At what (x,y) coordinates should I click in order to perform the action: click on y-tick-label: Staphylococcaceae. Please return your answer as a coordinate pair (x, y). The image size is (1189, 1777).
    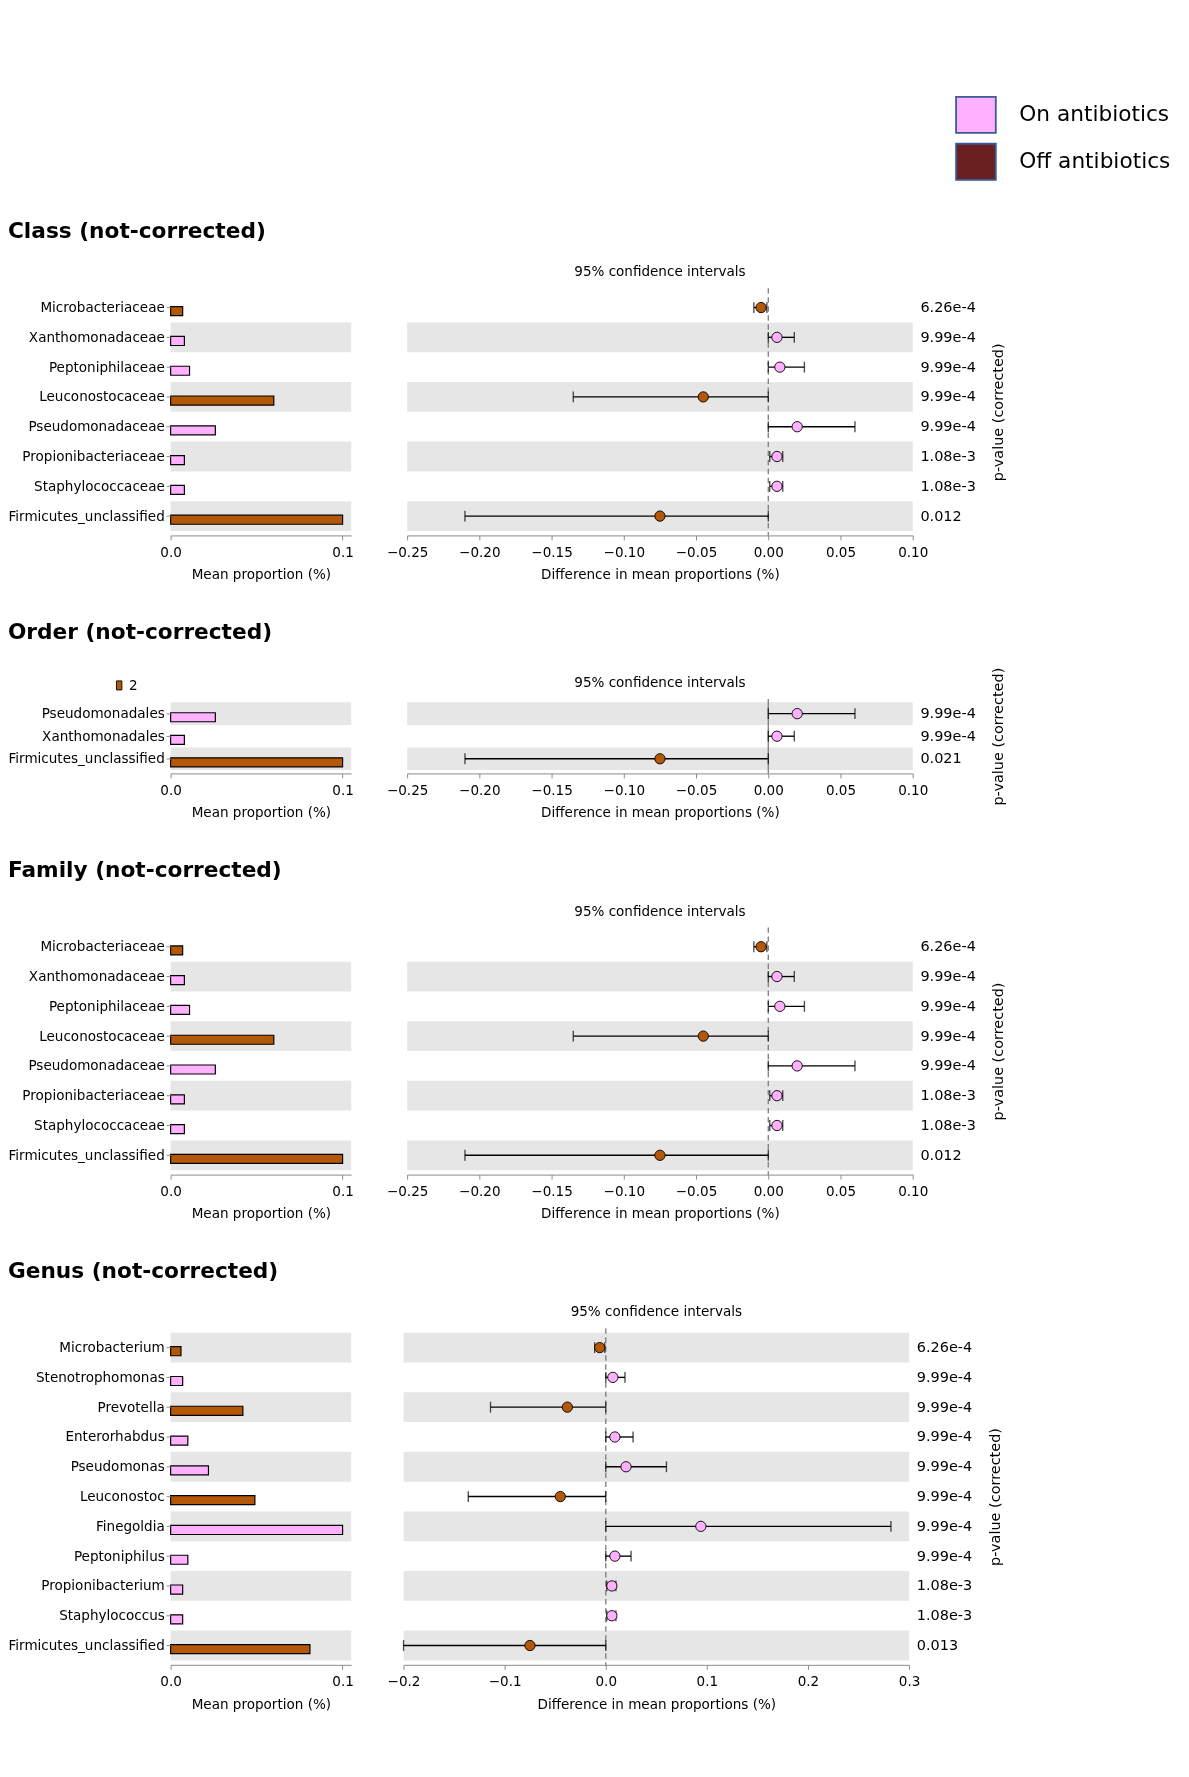
    Looking at the image, I should click on (99, 1125).